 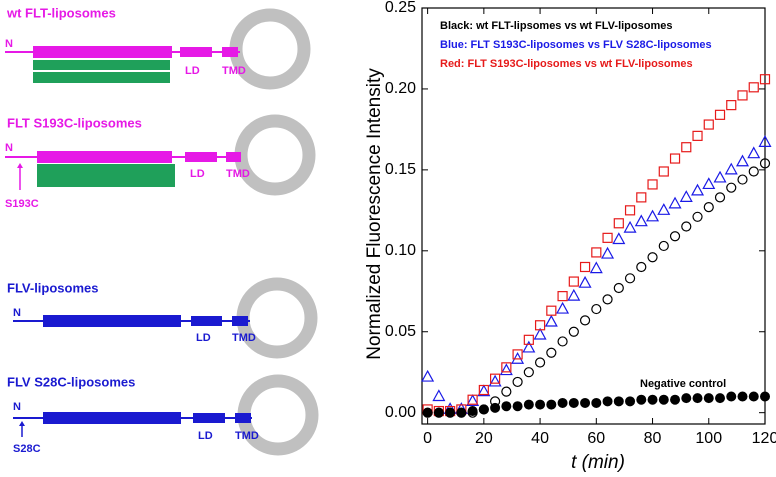 What do you see at coordinates (400, 250) in the screenshot?
I see `y-tick-label: 0.10` at bounding box center [400, 250].